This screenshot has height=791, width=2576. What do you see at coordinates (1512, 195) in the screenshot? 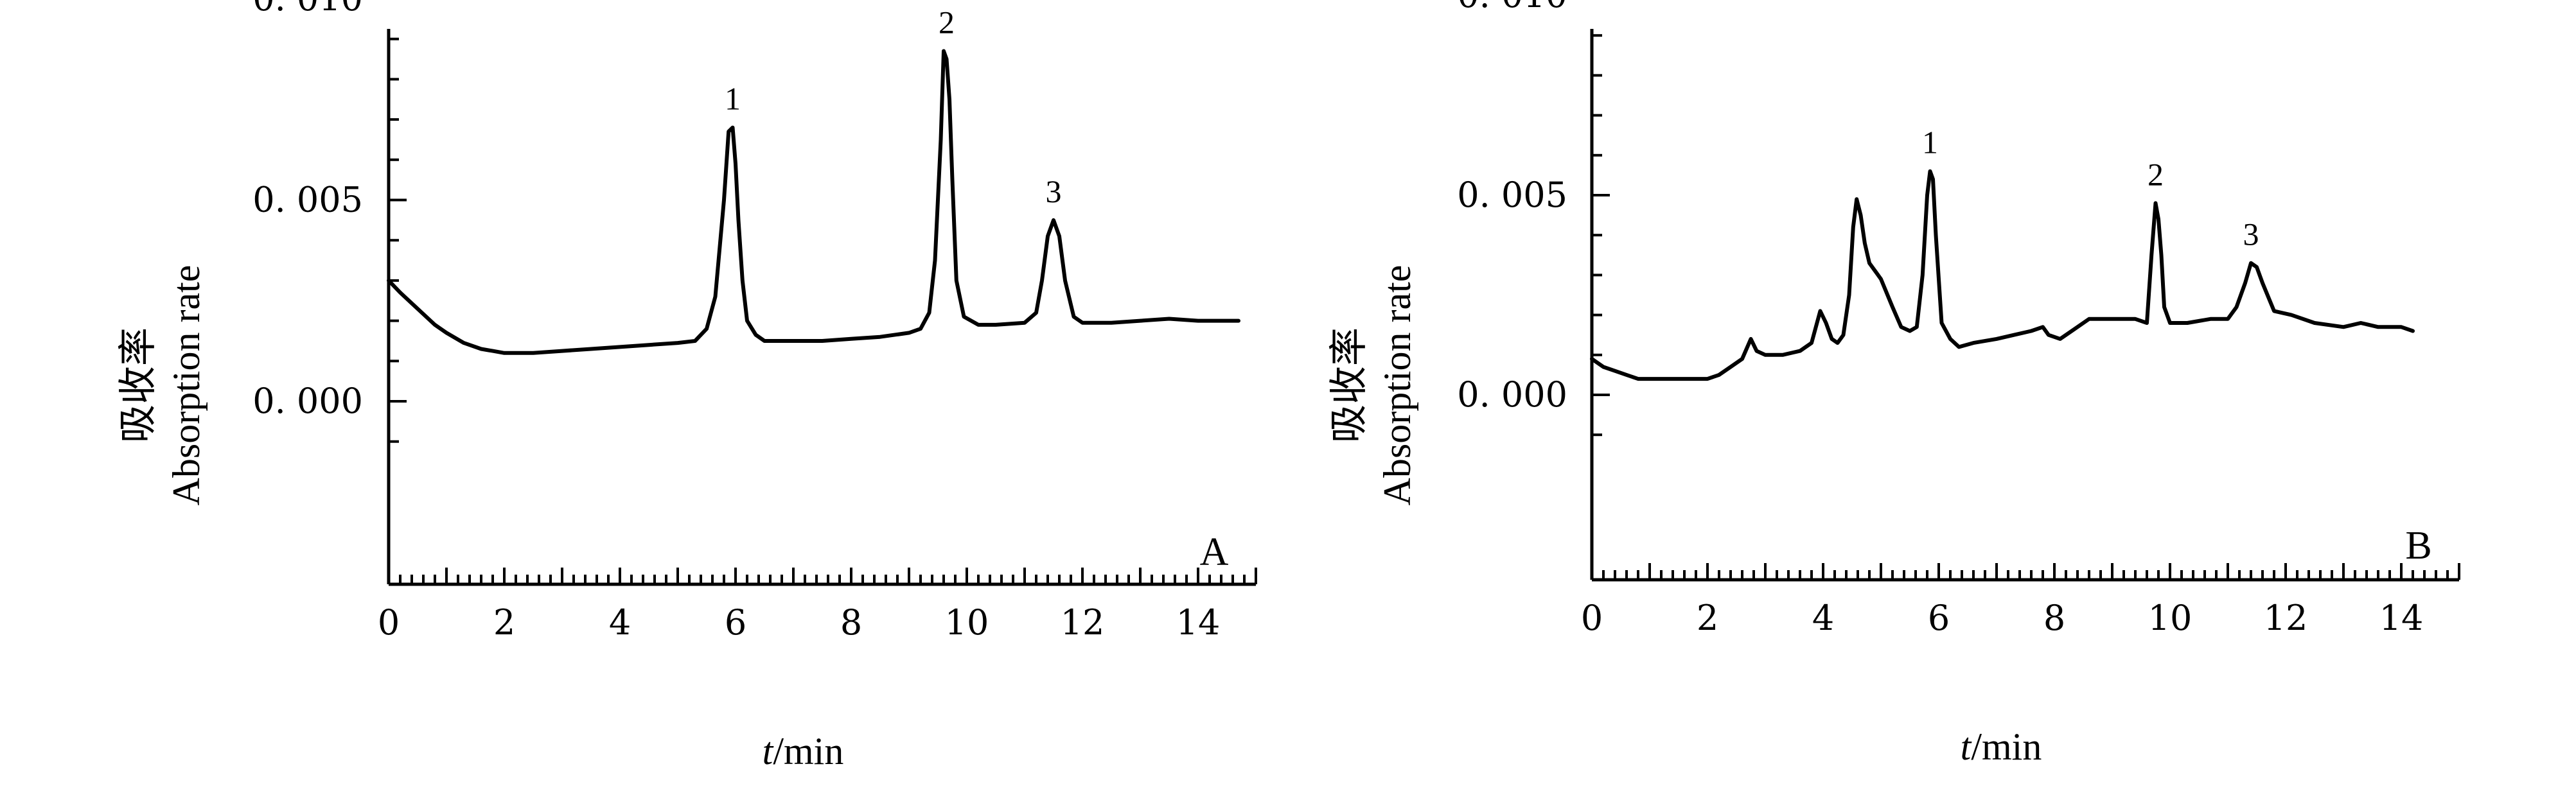
I see `y-tick-label-B: 0. 005` at bounding box center [1512, 195].